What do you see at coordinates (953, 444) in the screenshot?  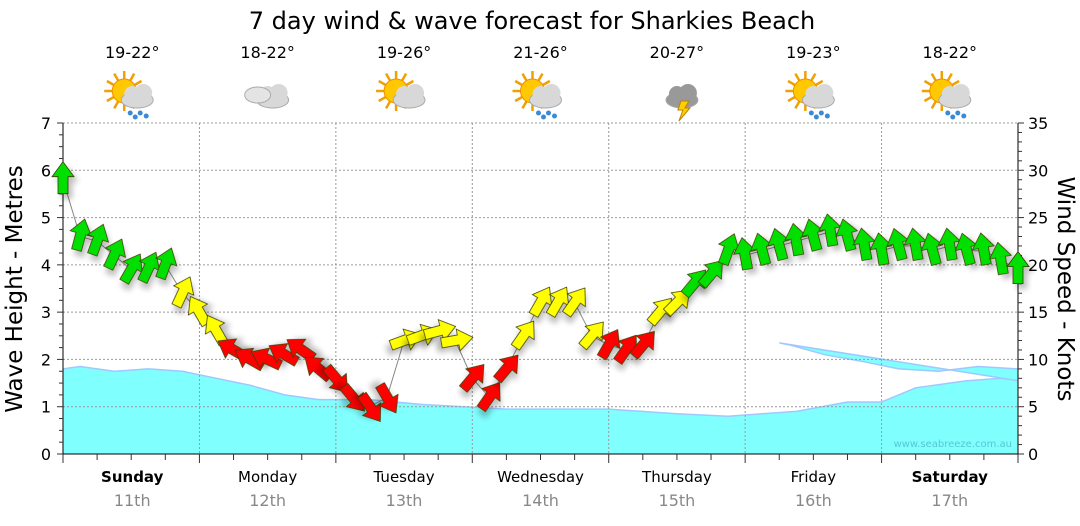 I see `watermark: www.seabreeze.com.au` at bounding box center [953, 444].